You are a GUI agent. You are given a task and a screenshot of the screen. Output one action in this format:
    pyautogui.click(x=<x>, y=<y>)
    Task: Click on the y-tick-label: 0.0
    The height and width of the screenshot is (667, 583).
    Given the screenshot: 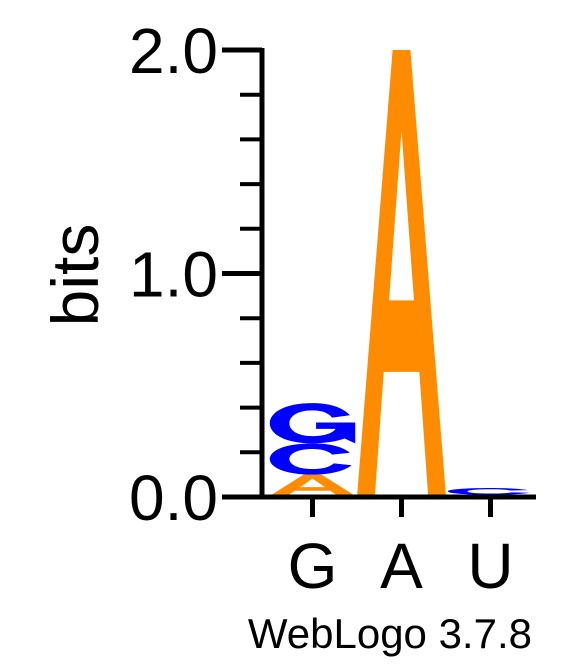 What is the action you would take?
    pyautogui.click(x=173, y=498)
    